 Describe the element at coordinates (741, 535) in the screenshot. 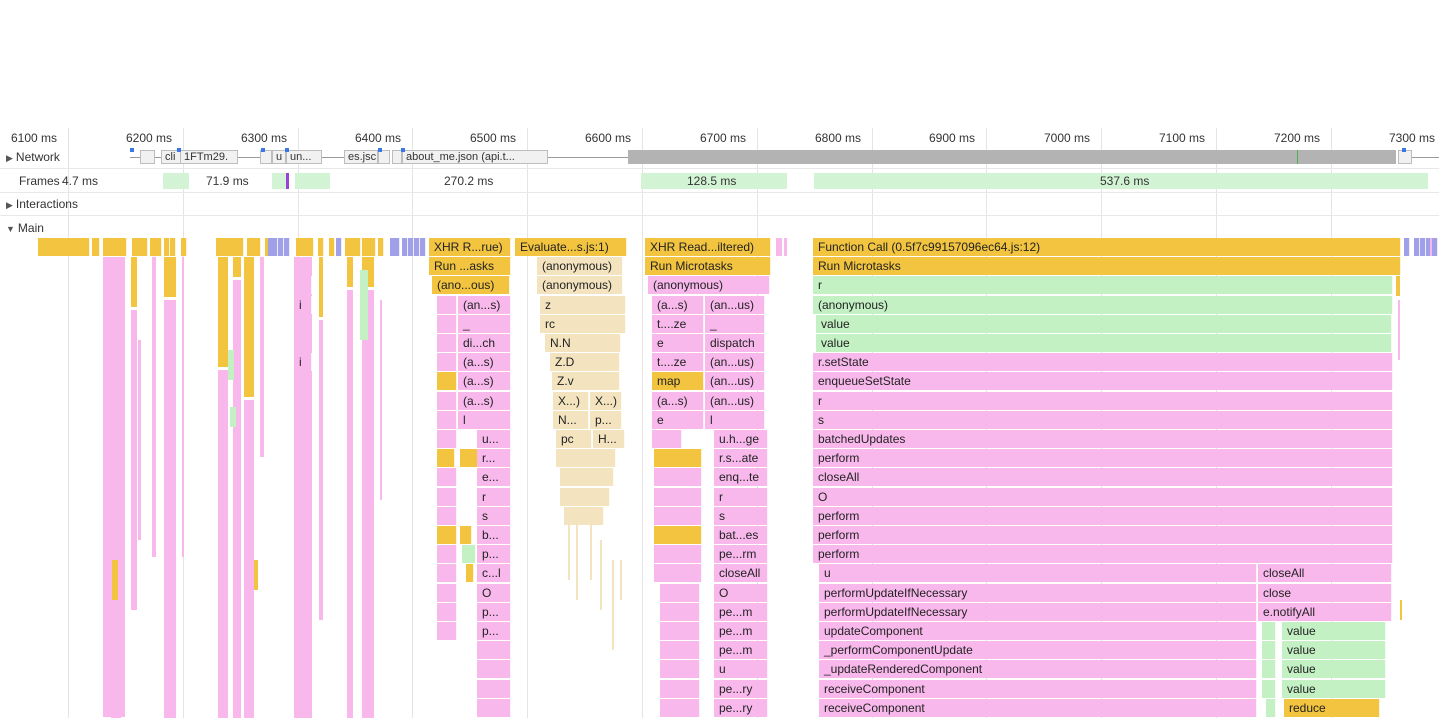

I see `flame-event: bat...es` at that location.